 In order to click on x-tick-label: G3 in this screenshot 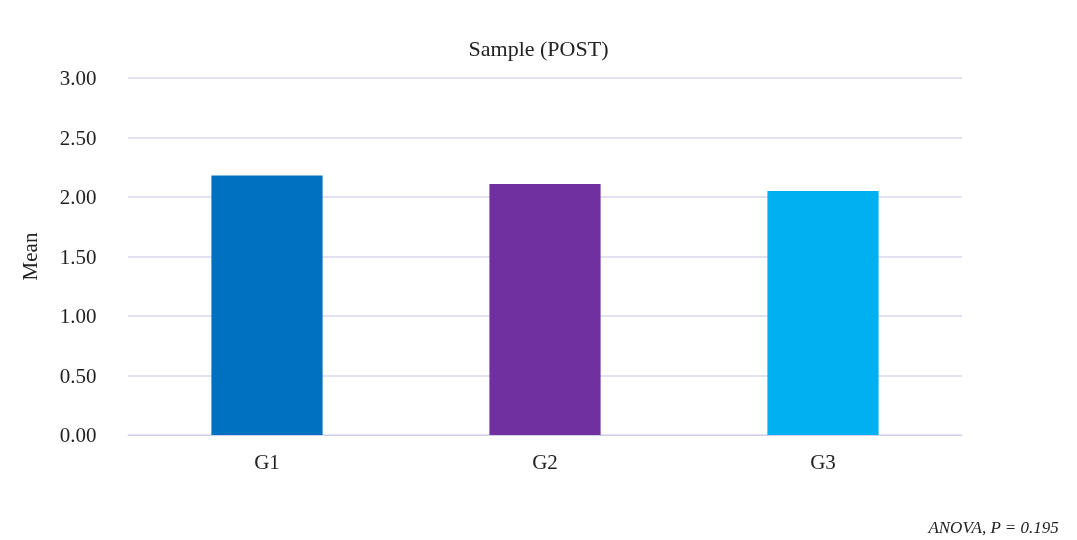, I will do `click(823, 461)`.